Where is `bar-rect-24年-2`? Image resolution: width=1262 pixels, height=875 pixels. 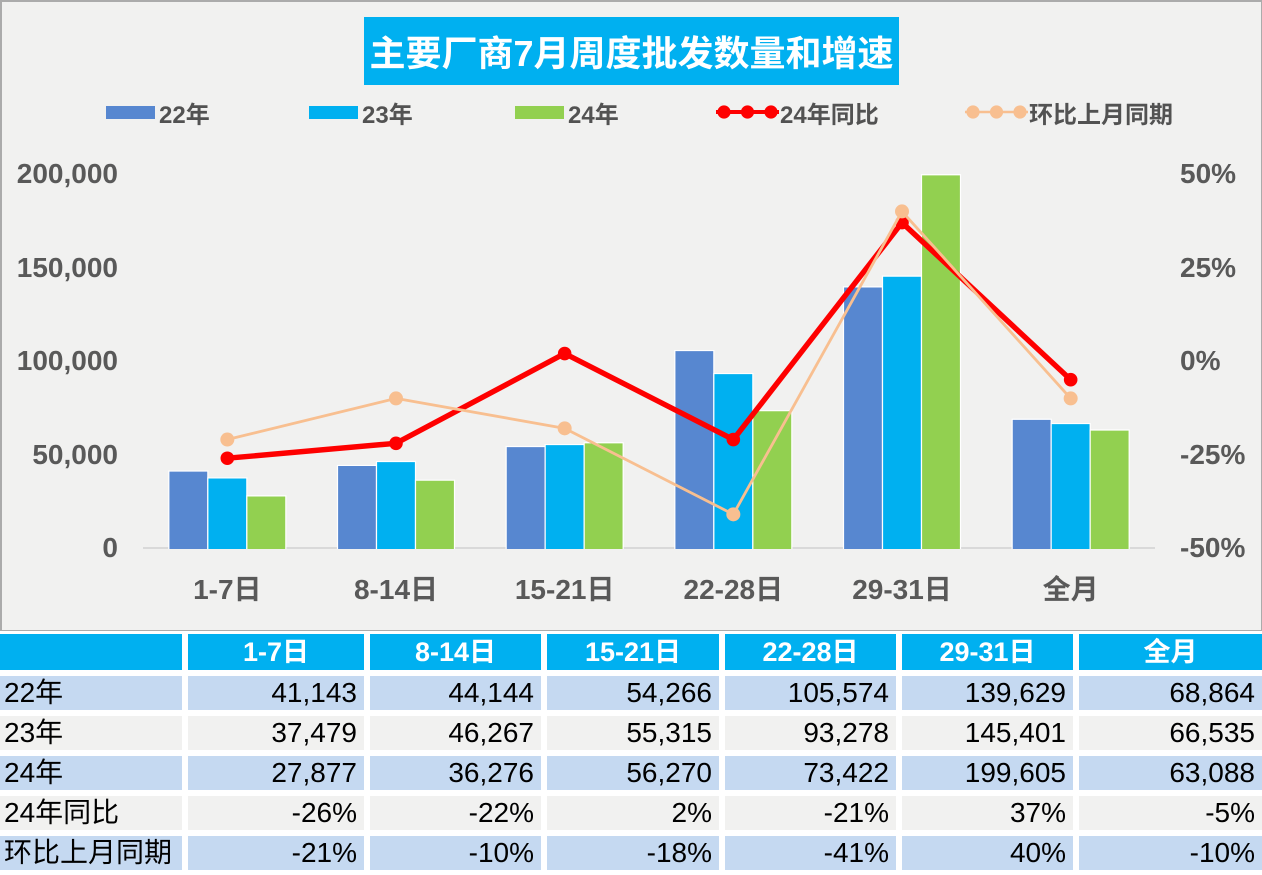 bar-rect-24年-2 is located at coordinates (604, 495).